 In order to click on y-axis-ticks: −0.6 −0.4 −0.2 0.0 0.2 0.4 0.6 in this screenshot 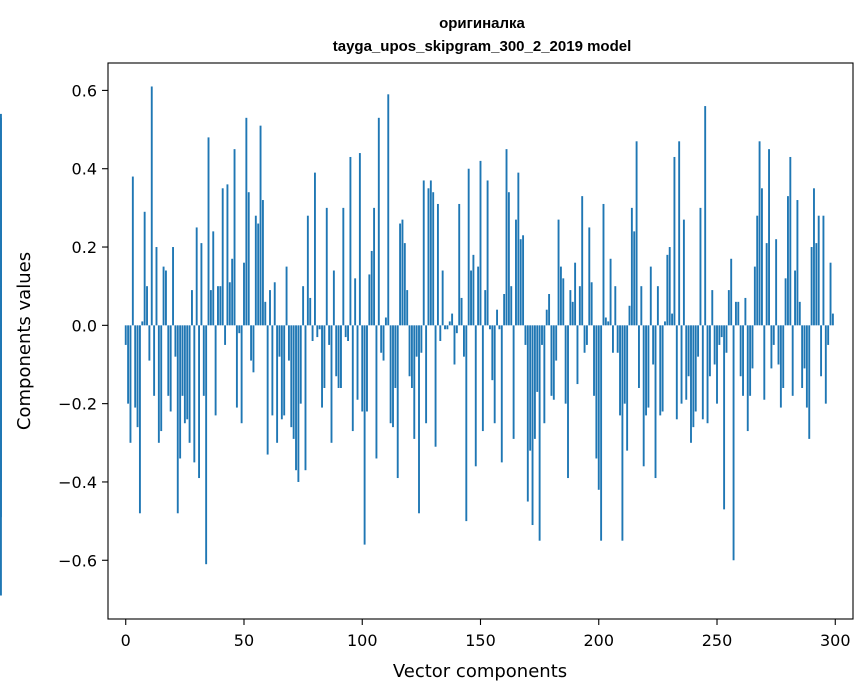, I will do `click(83, 325)`.